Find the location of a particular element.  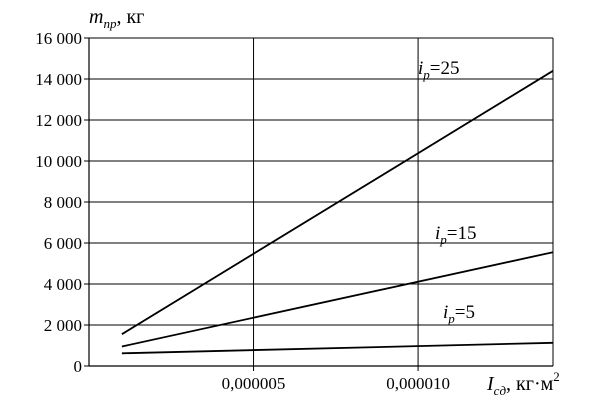

y-axis-label: mпр, кг is located at coordinates (116, 18).